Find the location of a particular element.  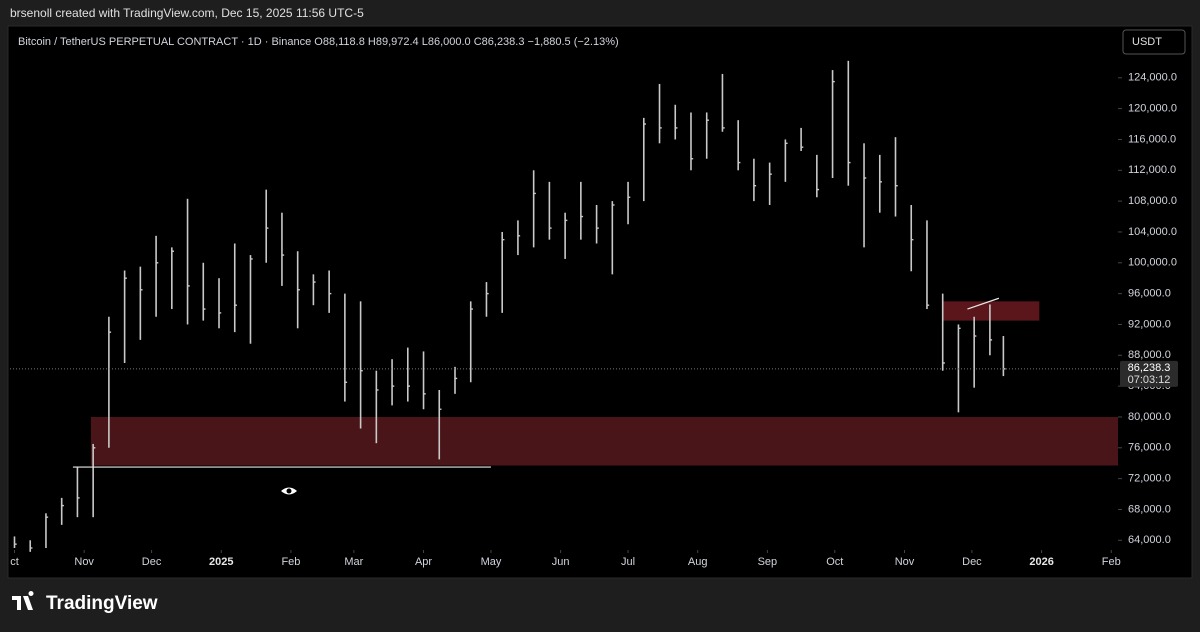

y-tick-label: 88,000.0 is located at coordinates (1149, 355).